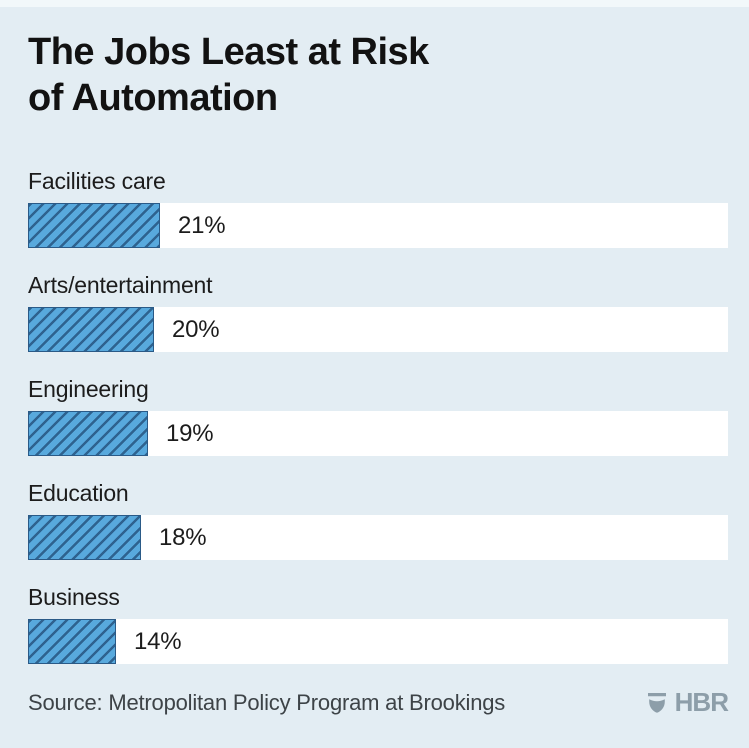 This screenshot has width=749, height=748. What do you see at coordinates (190, 433) in the screenshot?
I see `value-label: 19%` at bounding box center [190, 433].